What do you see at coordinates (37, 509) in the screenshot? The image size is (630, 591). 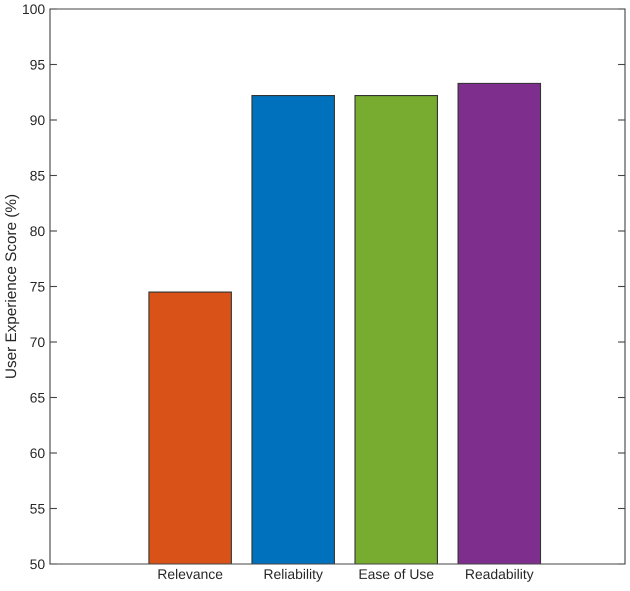 I see `y-tick-label: 55` at bounding box center [37, 509].